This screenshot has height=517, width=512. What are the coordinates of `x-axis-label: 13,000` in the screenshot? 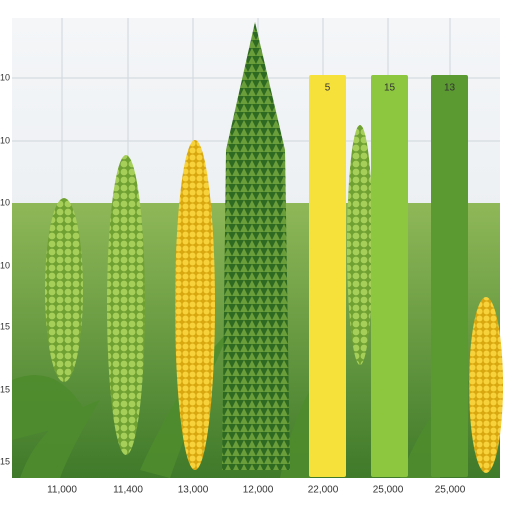 It's located at (193, 490).